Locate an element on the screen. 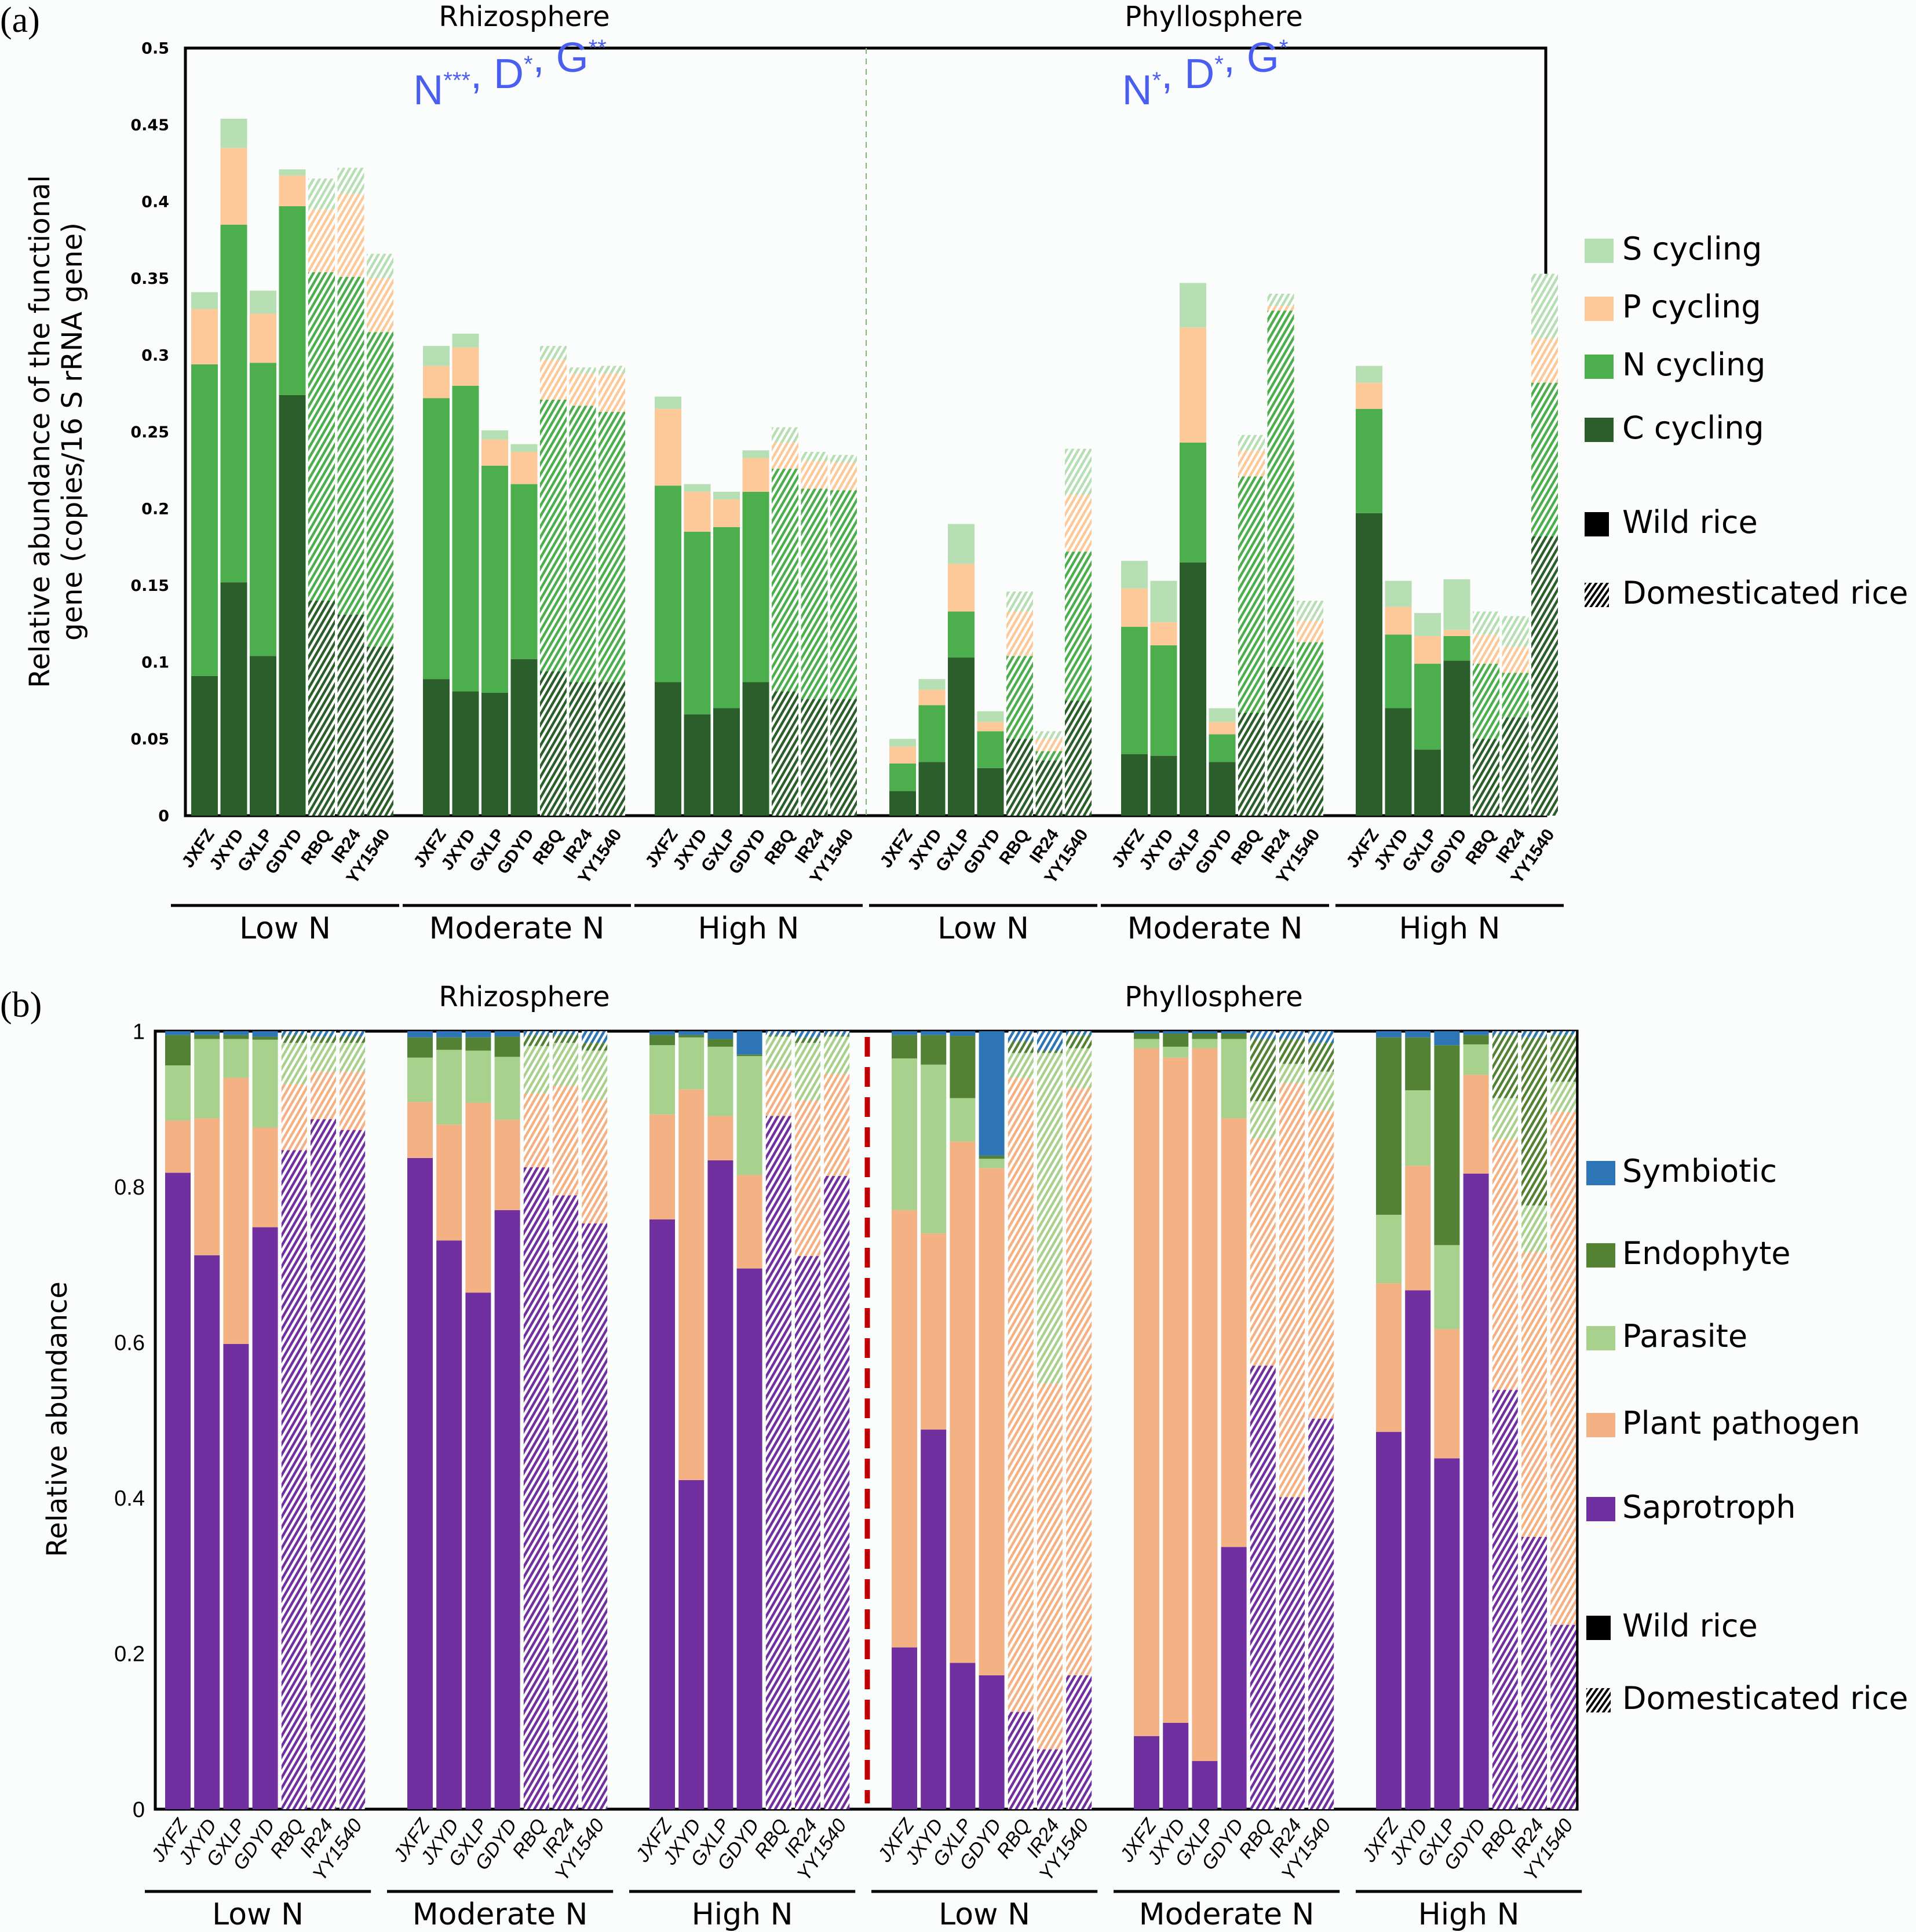  annotation-significance: * is located at coordinates (529, 65).